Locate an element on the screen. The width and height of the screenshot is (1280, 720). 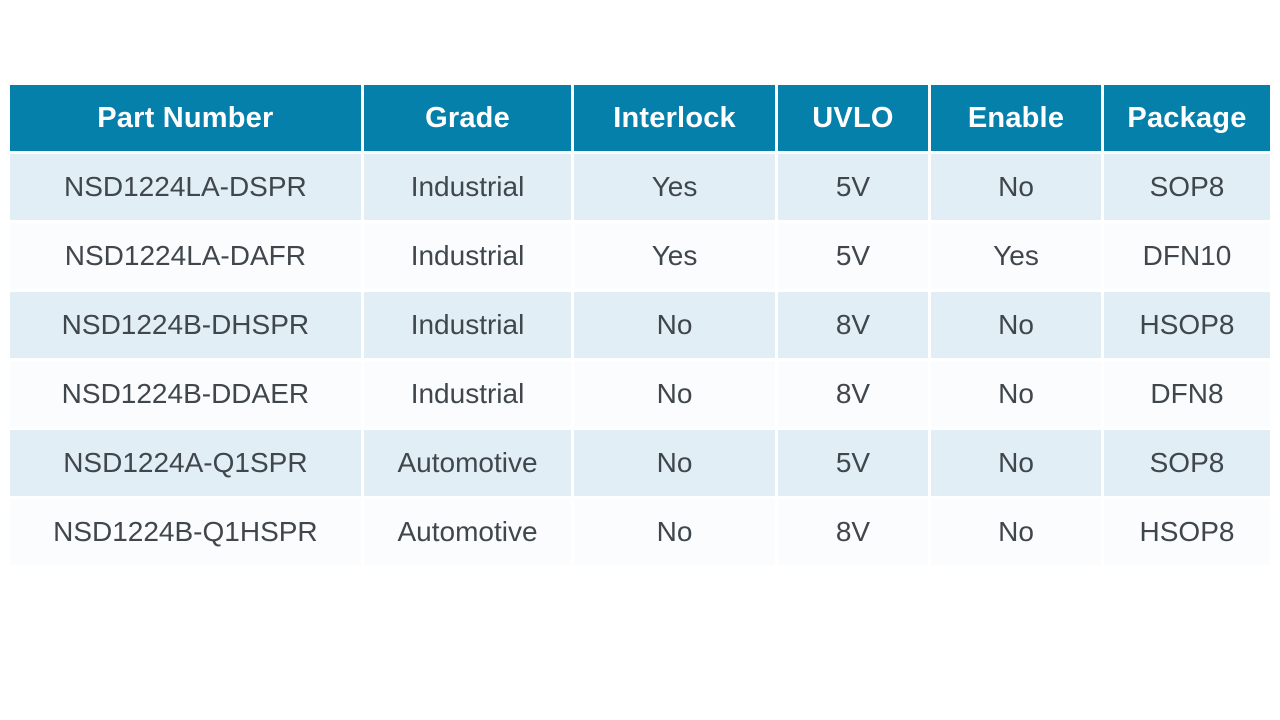
table-cell-part-number: NSD1224B-Q1HSPR is located at coordinates (185, 532).